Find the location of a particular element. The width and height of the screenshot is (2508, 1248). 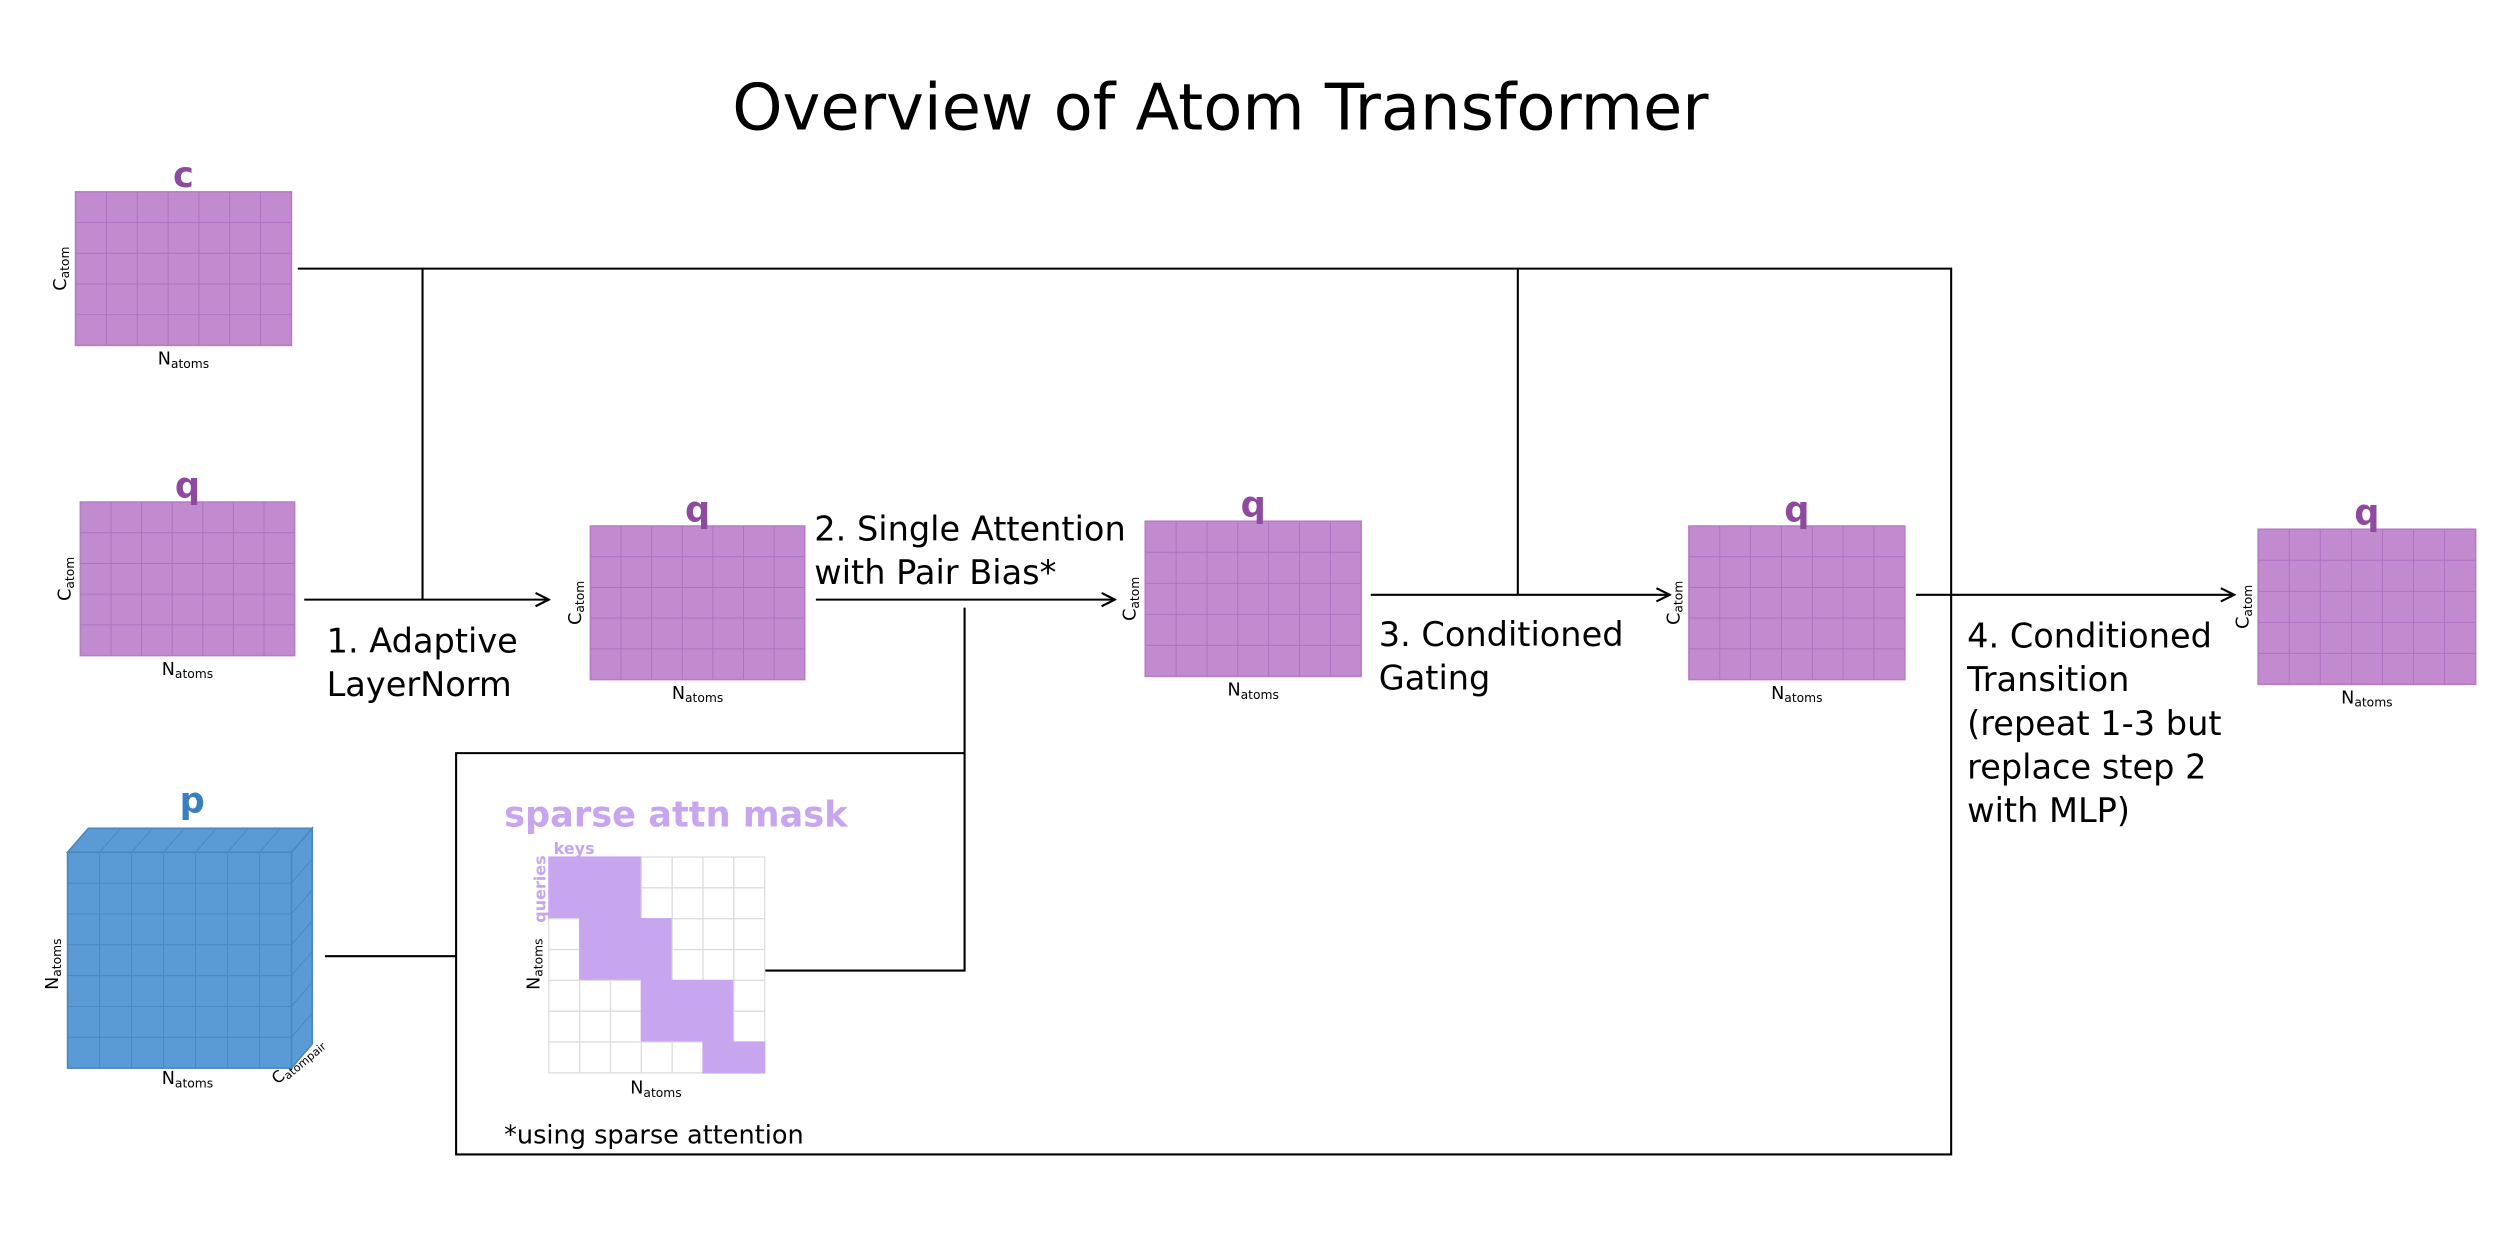

axis-label-base: C is located at coordinates (66, 595).